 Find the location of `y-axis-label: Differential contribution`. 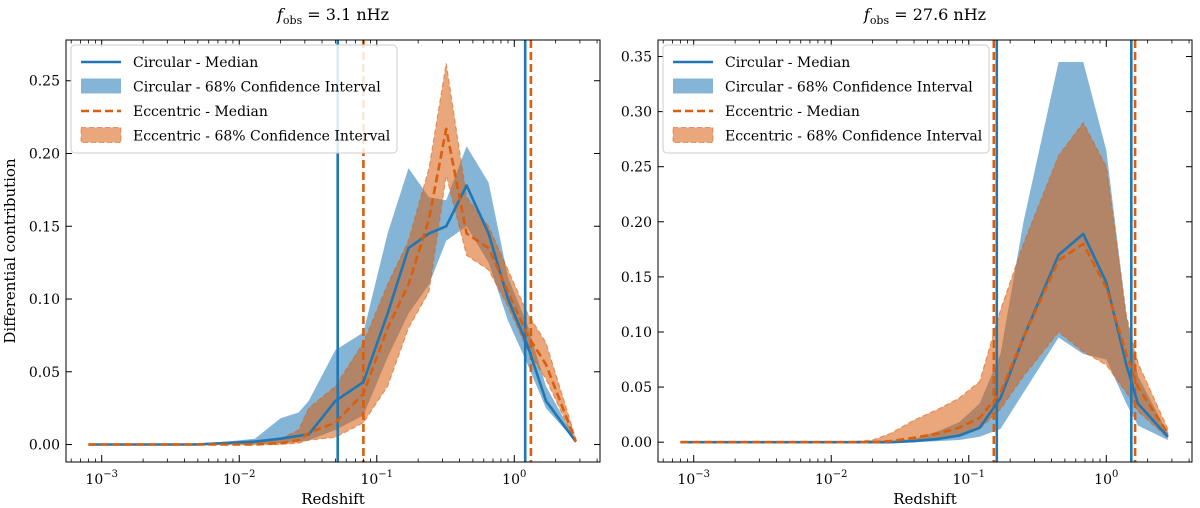

y-axis-label: Differential contribution is located at coordinates (10, 251).